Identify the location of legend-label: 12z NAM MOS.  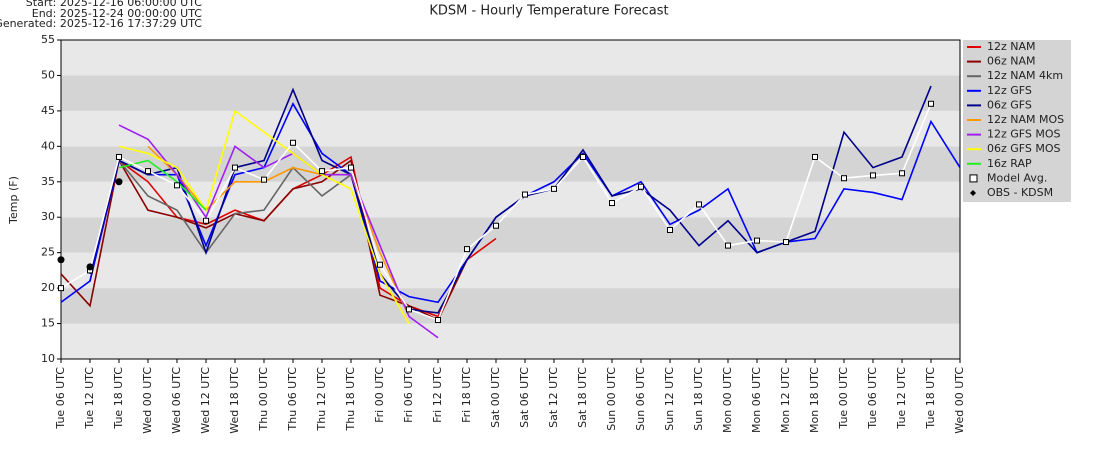
(1025, 119).